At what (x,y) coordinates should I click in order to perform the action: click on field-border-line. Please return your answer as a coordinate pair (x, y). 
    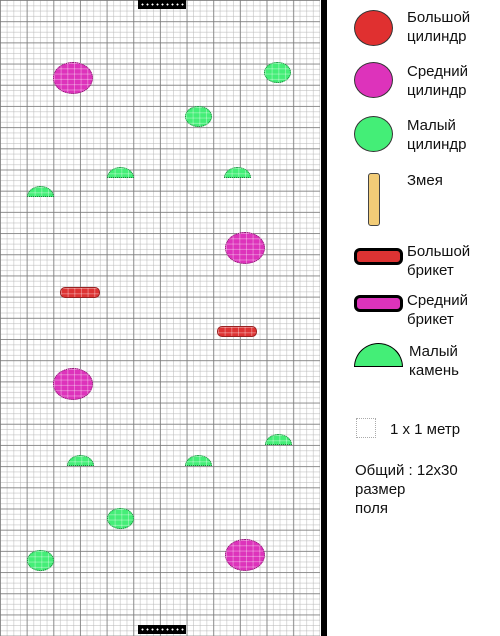
    Looking at the image, I should click on (324, 318).